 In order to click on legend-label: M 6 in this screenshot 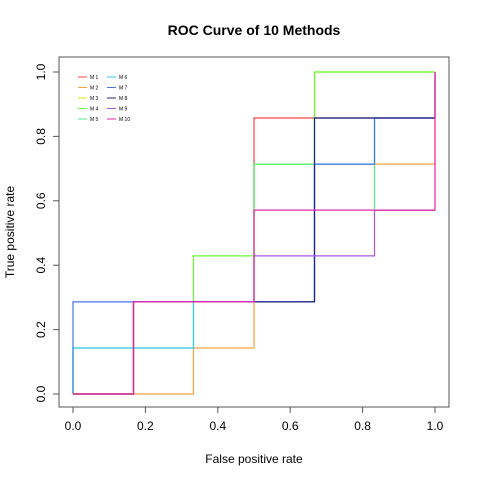, I will do `click(123, 78)`.